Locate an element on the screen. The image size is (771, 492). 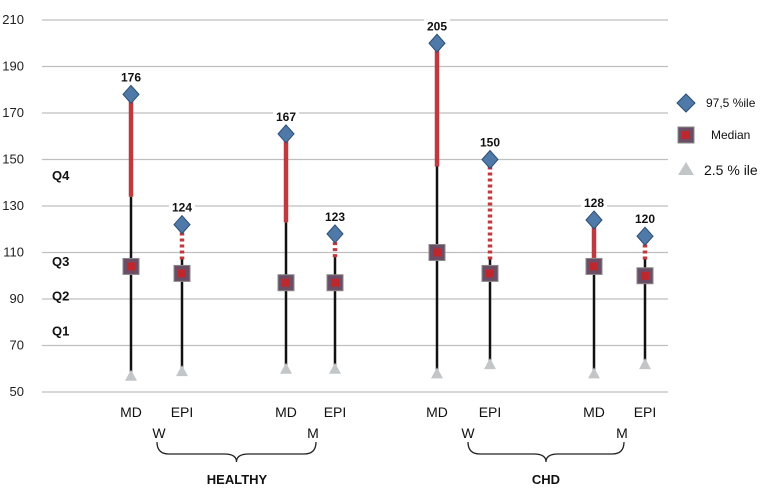
y-tick-label: 130 is located at coordinates (13, 205).